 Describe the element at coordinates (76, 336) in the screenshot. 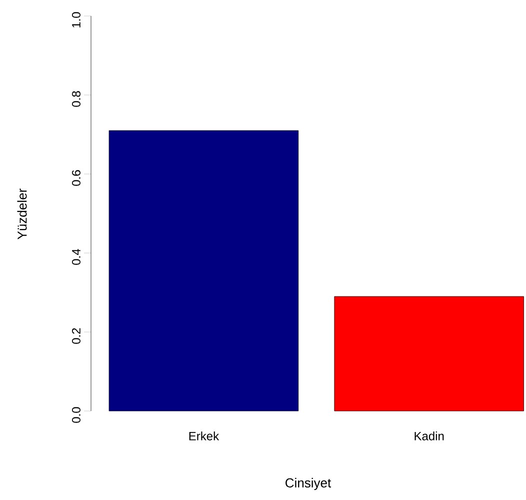

I see `y-tick-label: 0.2` at that location.